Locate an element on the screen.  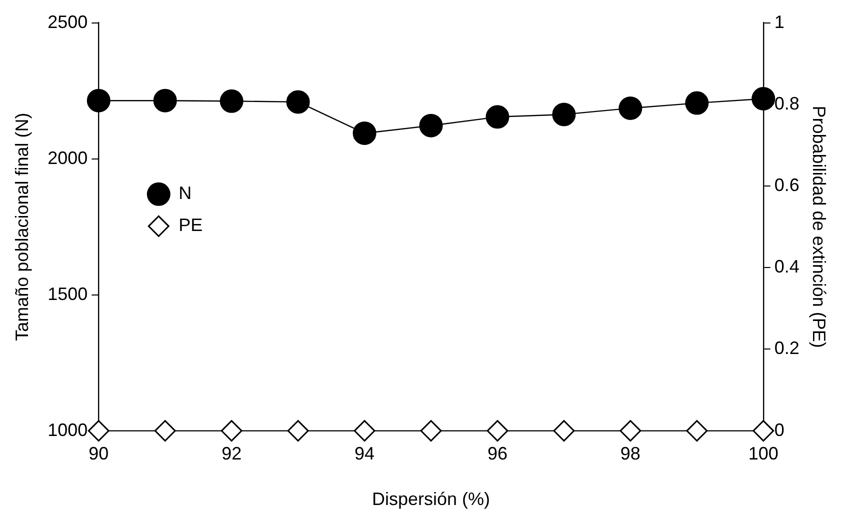
y2-axis-title: Probabilidad de extinción (PE) is located at coordinates (819, 227).